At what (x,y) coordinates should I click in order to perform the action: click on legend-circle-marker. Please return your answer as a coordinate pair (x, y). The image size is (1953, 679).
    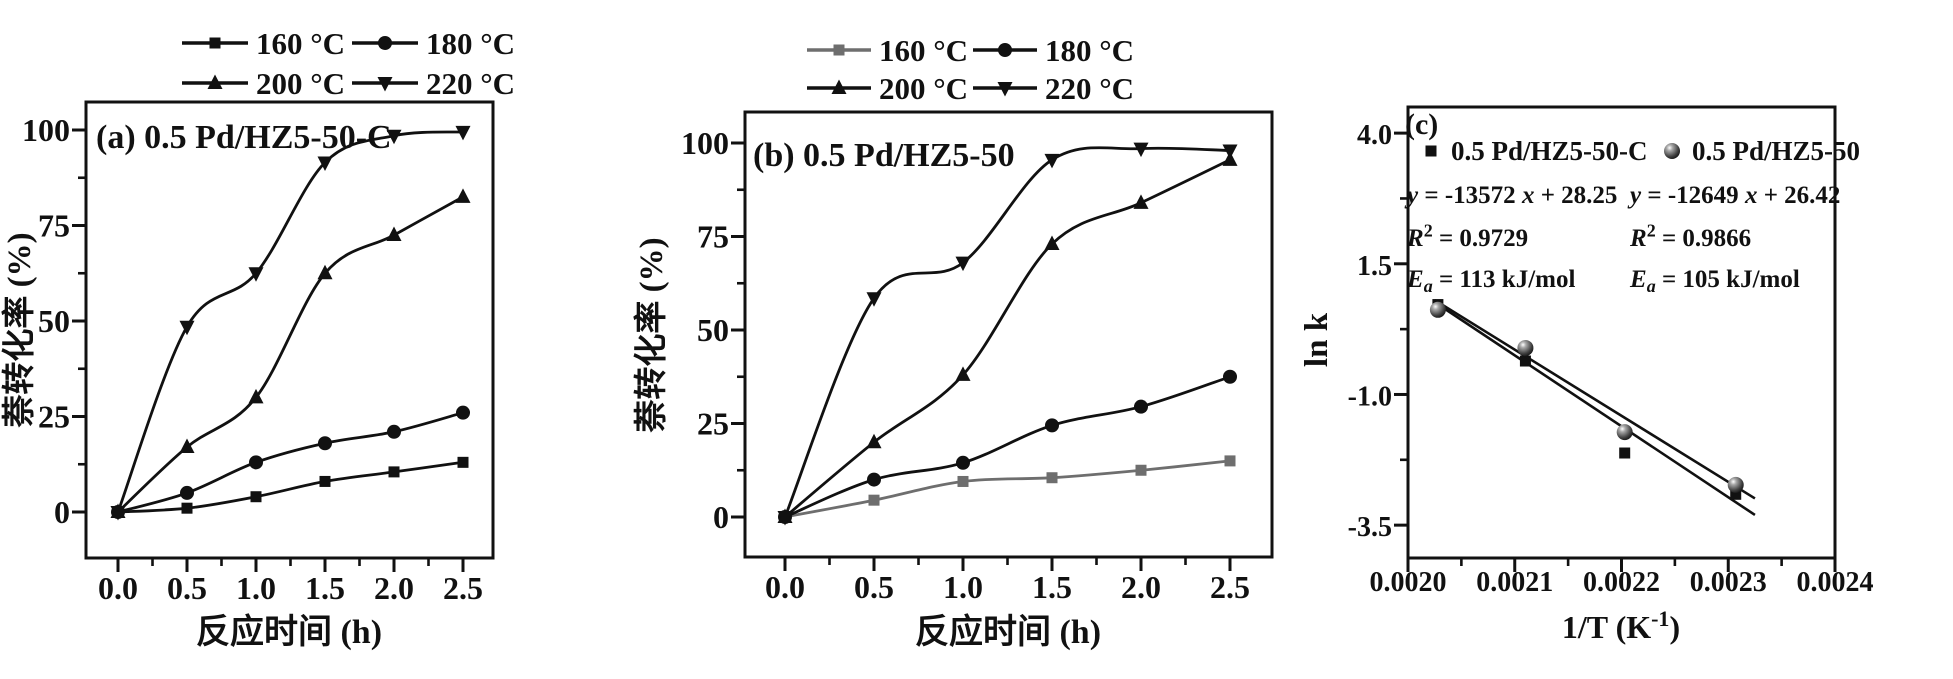
    Looking at the image, I should click on (385, 43).